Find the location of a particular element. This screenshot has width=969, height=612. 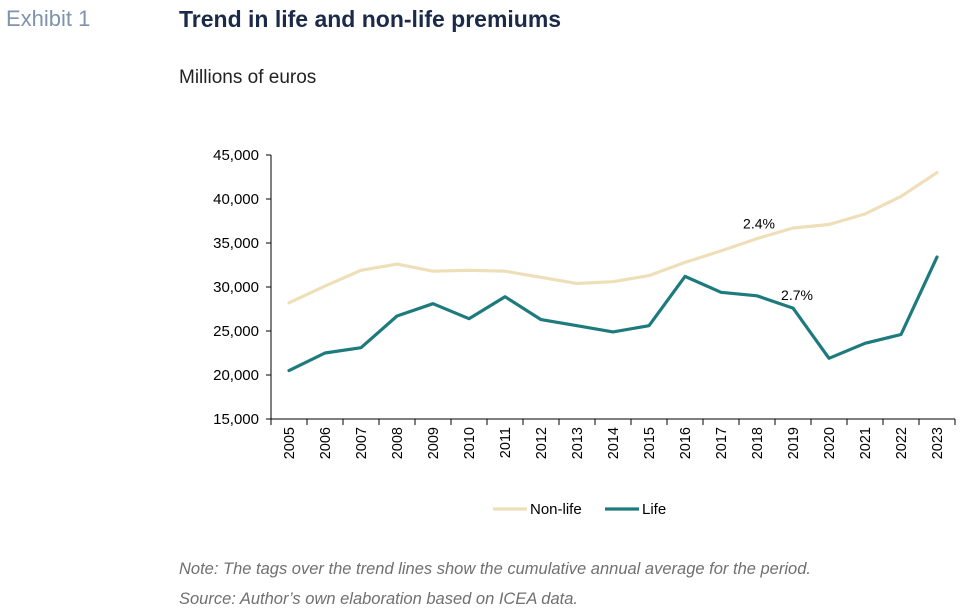

trend-annotation: 2.4% is located at coordinates (759, 224).